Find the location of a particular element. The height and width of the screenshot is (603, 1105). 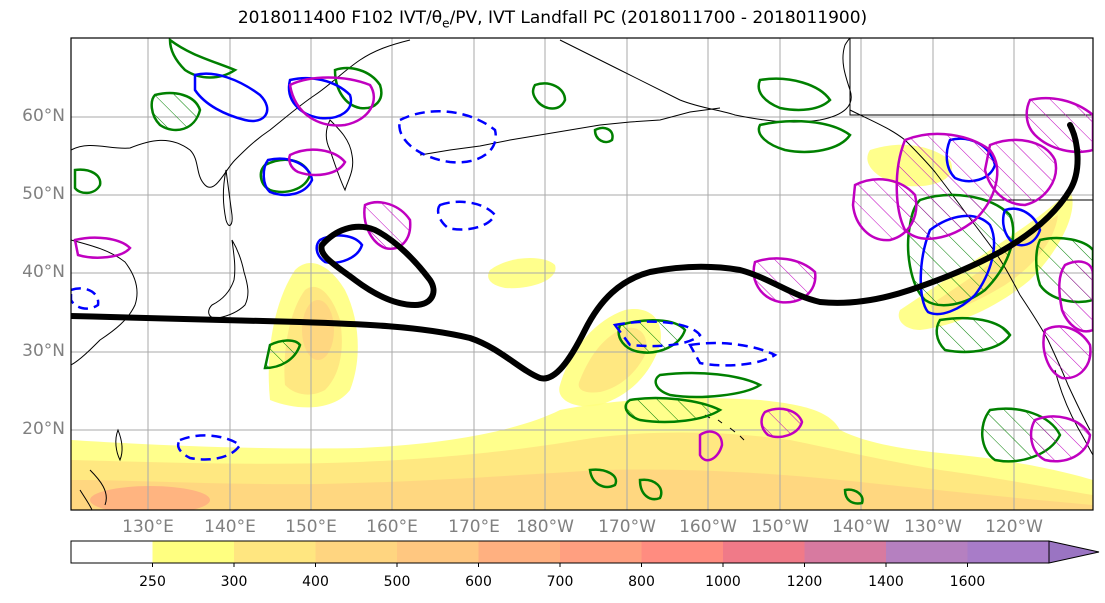

colorbar-tick-label: 1200 is located at coordinates (804, 582).